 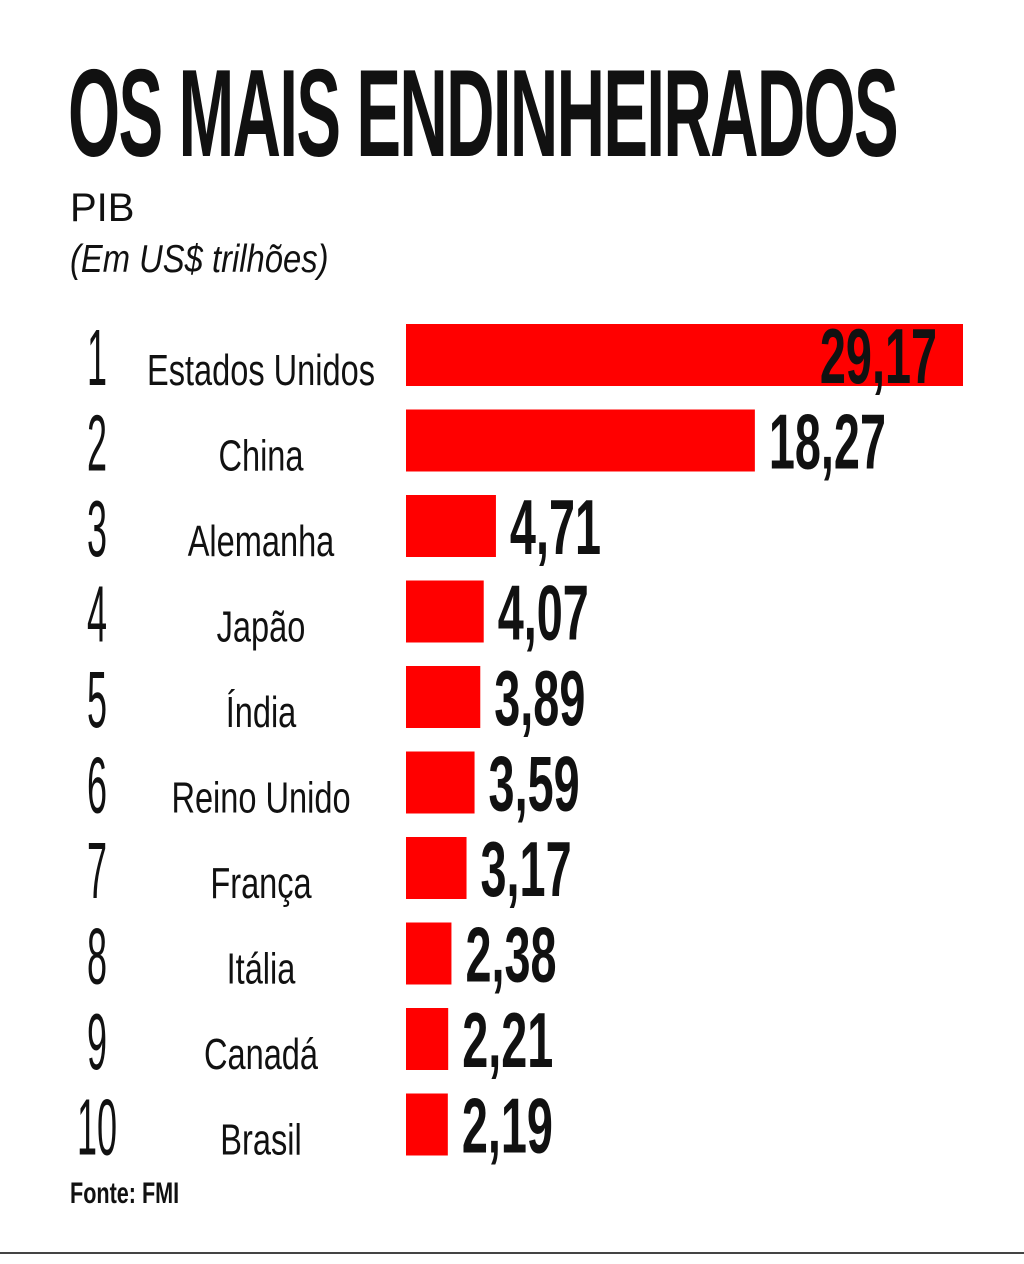 I want to click on category-label: Estados Unidos, so click(x=261, y=370).